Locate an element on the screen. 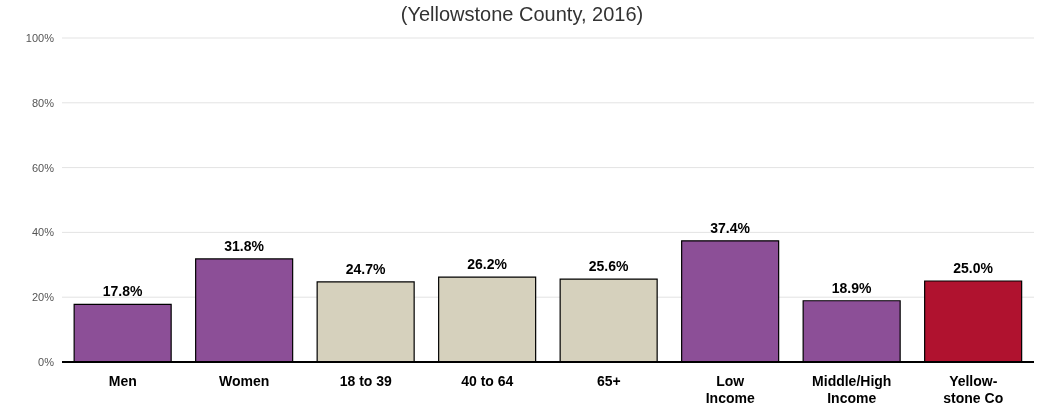 Image resolution: width=1044 pixels, height=418 pixels. y-tick-label: 20% is located at coordinates (43, 297).